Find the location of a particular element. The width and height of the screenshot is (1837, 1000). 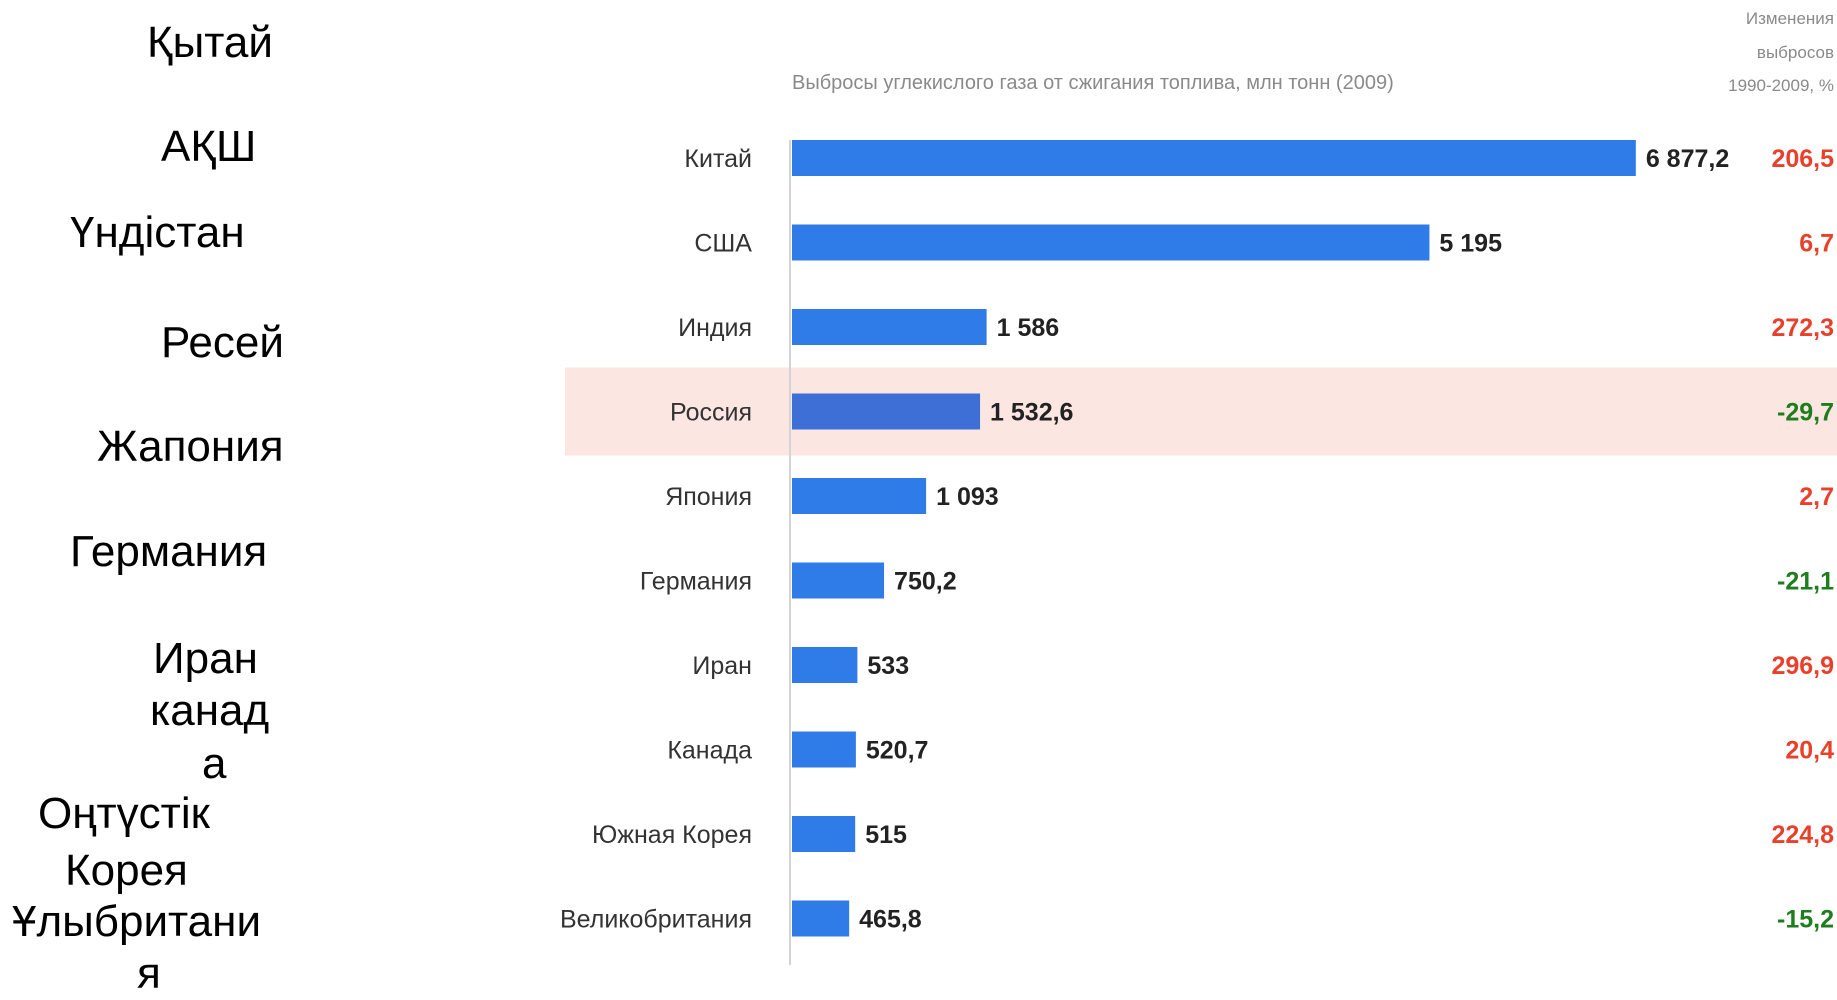

category-label: Германия is located at coordinates (696, 582).